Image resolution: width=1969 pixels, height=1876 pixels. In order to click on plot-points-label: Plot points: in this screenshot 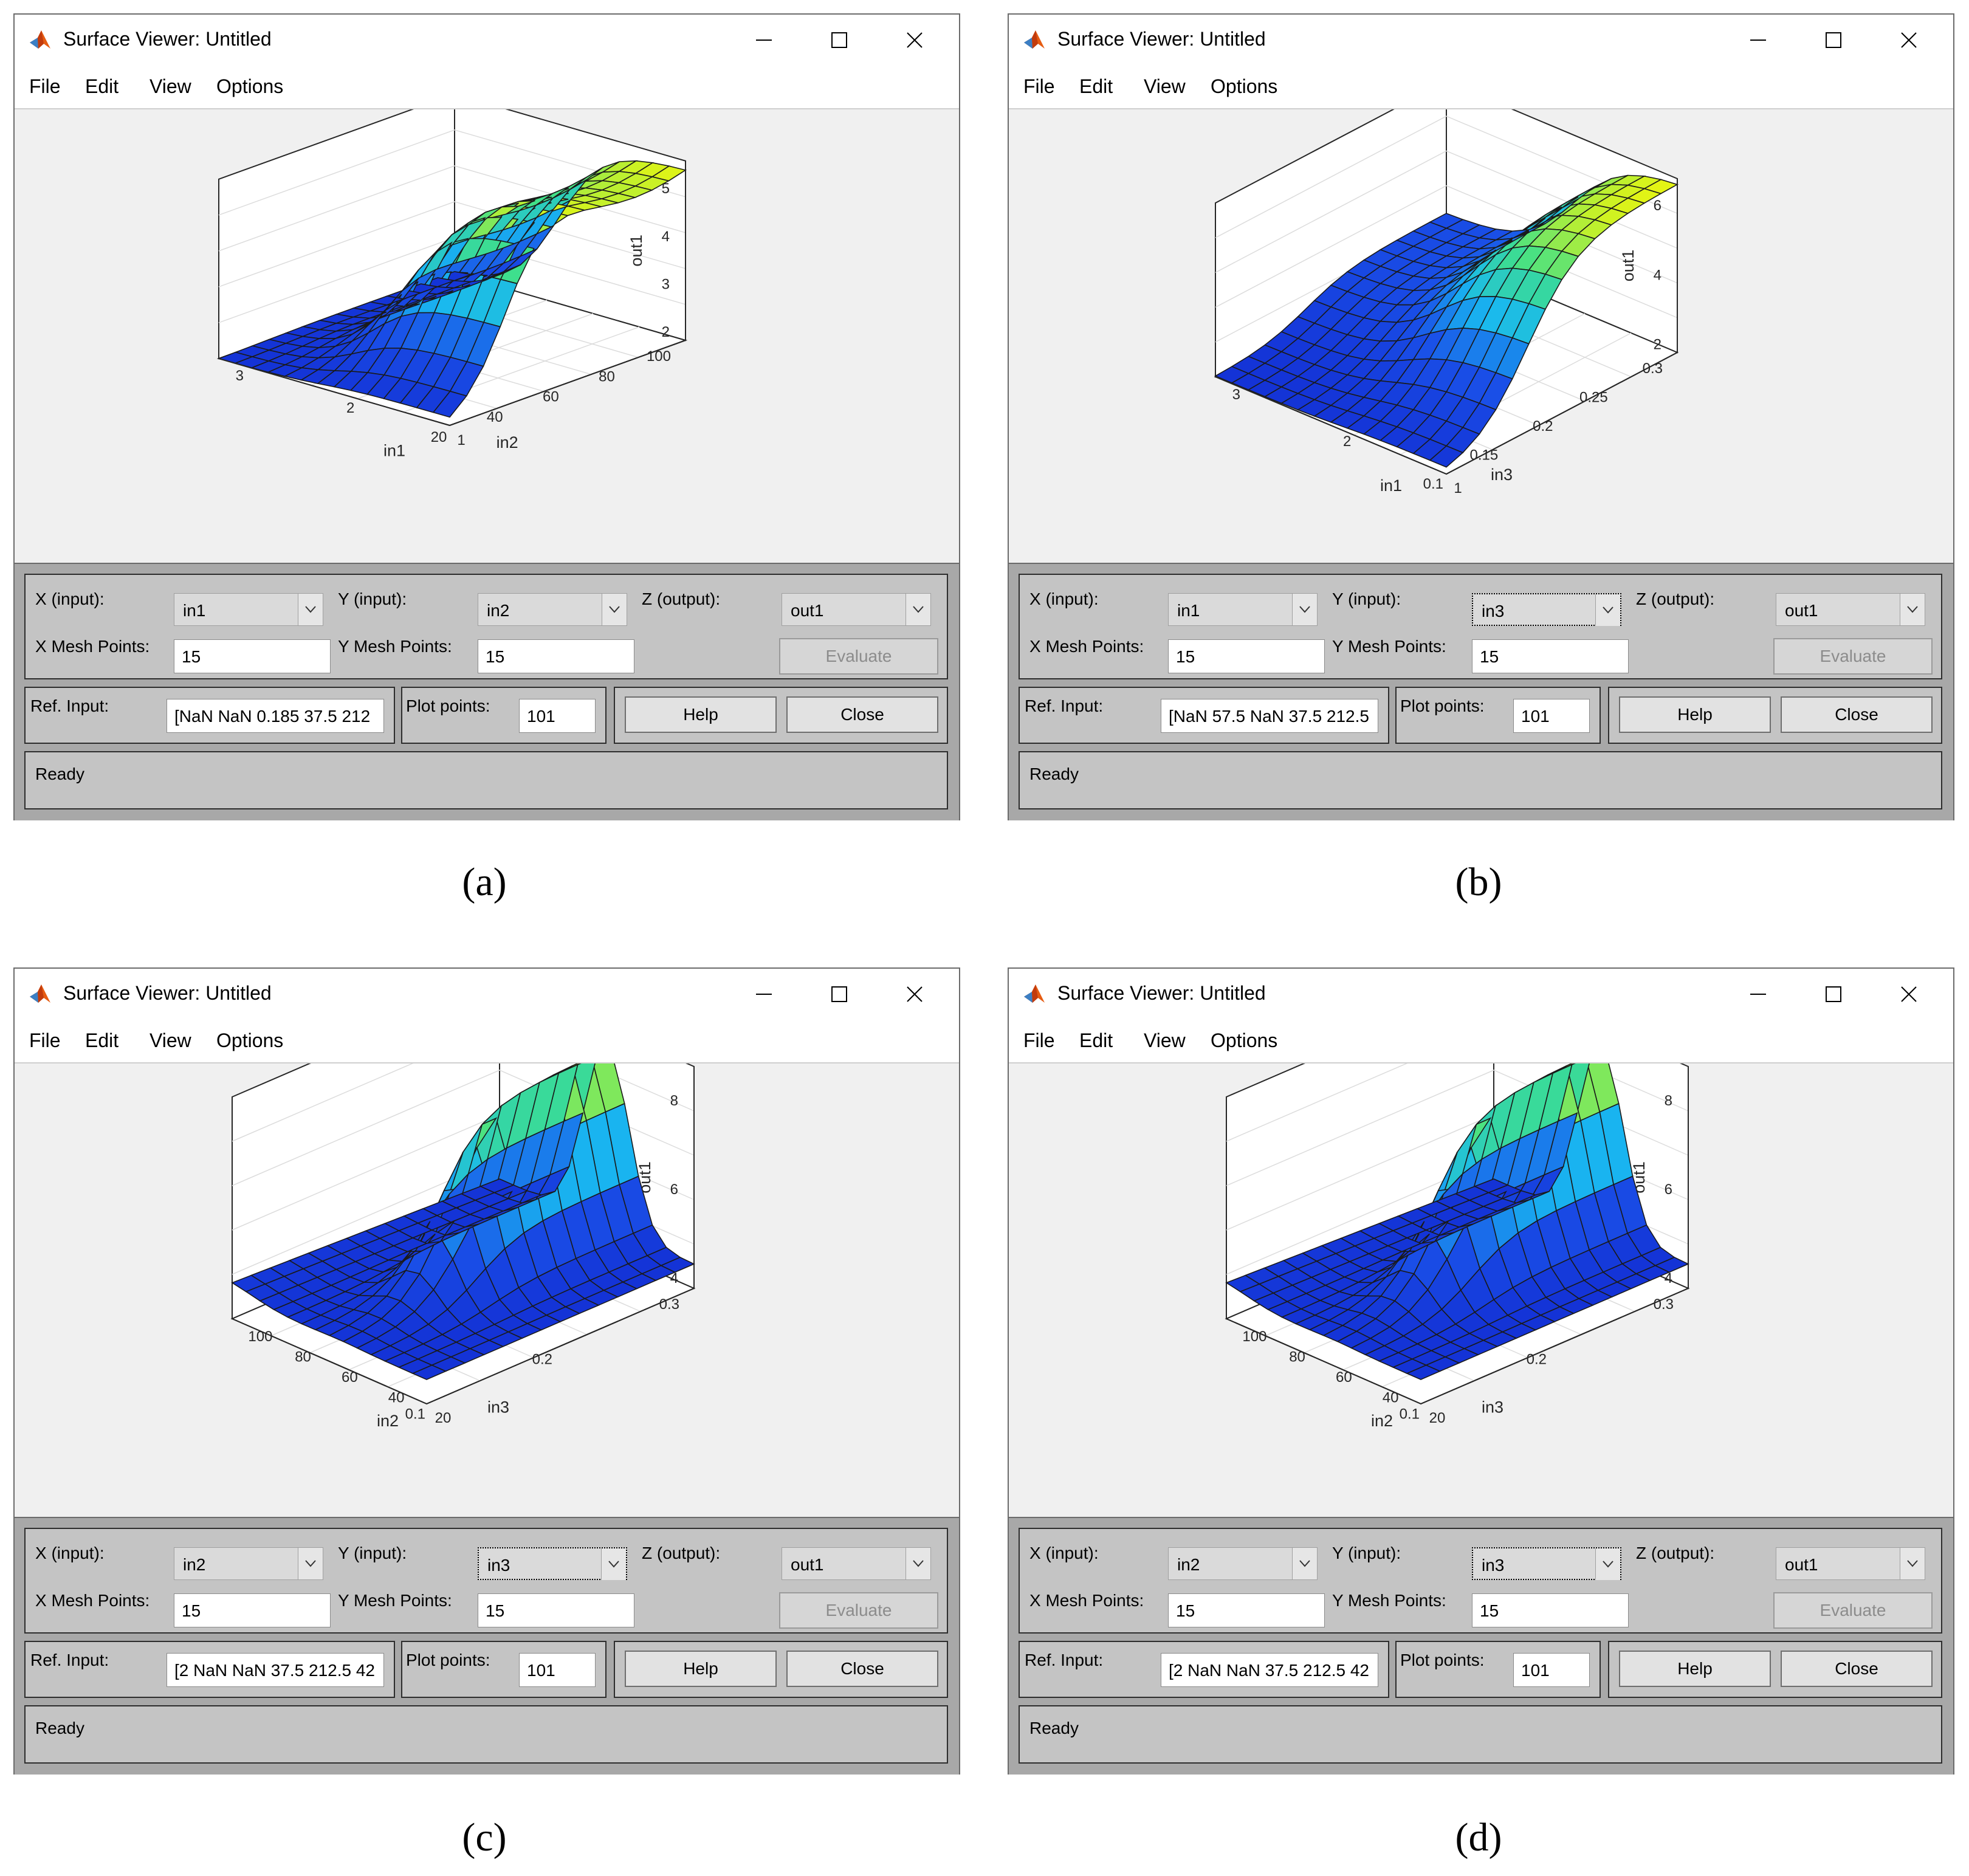, I will do `click(1442, 1660)`.